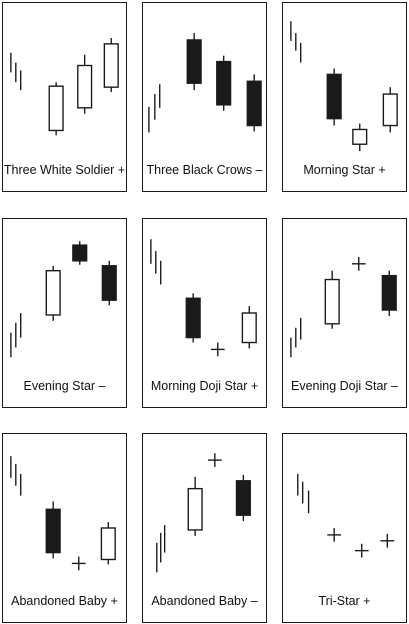 This screenshot has height=624, width=409. I want to click on panel-morning-doji-star: Morning Doji Star +, so click(204, 313).